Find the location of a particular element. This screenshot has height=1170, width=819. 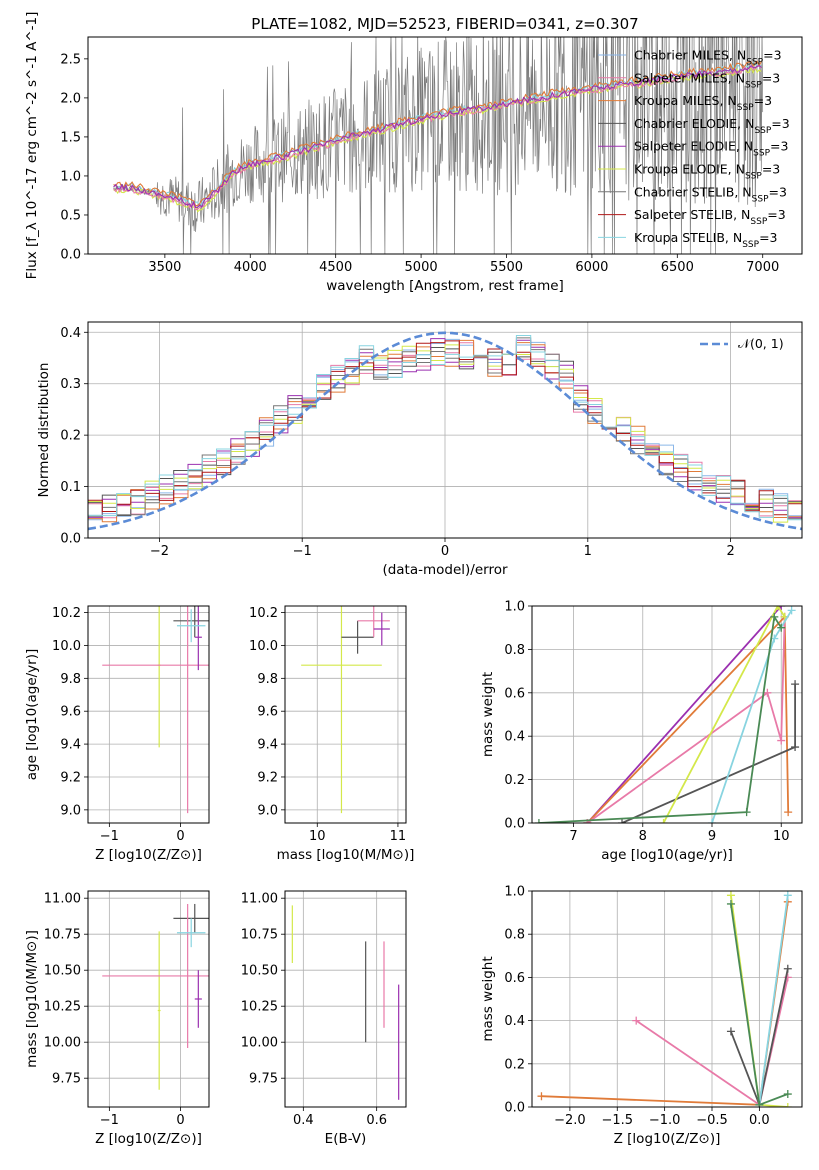

y-tick-label: 9.8 is located at coordinates (70, 679).